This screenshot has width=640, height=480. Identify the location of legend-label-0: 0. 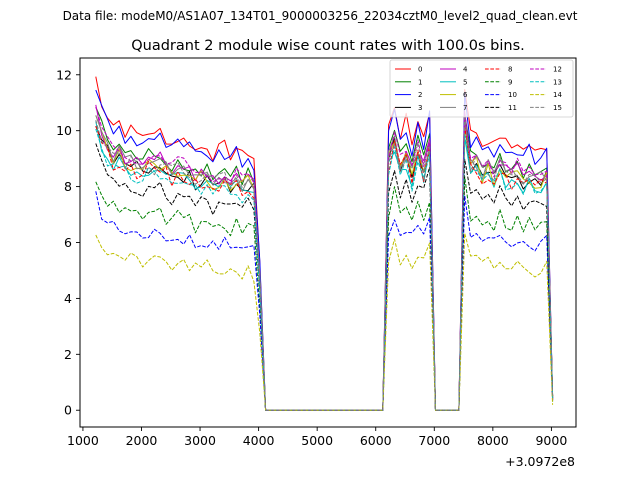
(420, 70).